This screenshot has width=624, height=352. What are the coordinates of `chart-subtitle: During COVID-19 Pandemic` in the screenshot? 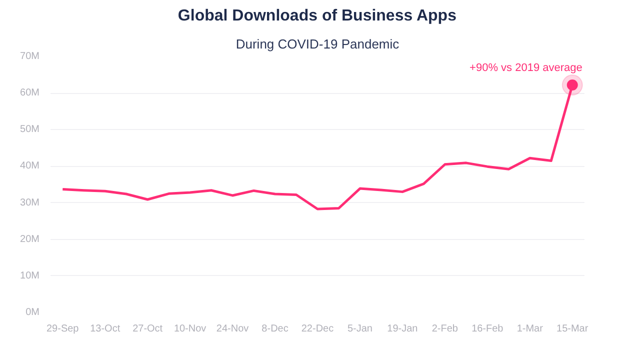 It's located at (318, 44).